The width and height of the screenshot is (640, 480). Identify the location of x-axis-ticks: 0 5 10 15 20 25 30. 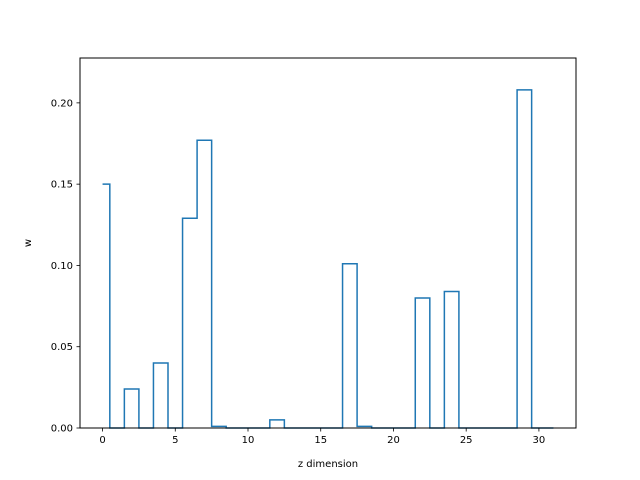
(322, 437).